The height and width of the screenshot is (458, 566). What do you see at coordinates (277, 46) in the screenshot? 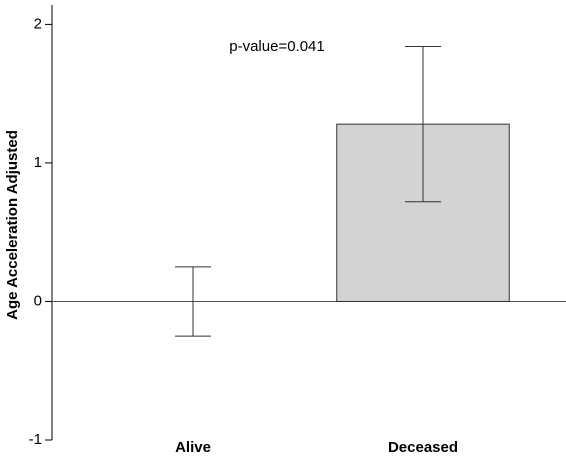
I see `annotation: p-value=0.041` at bounding box center [277, 46].